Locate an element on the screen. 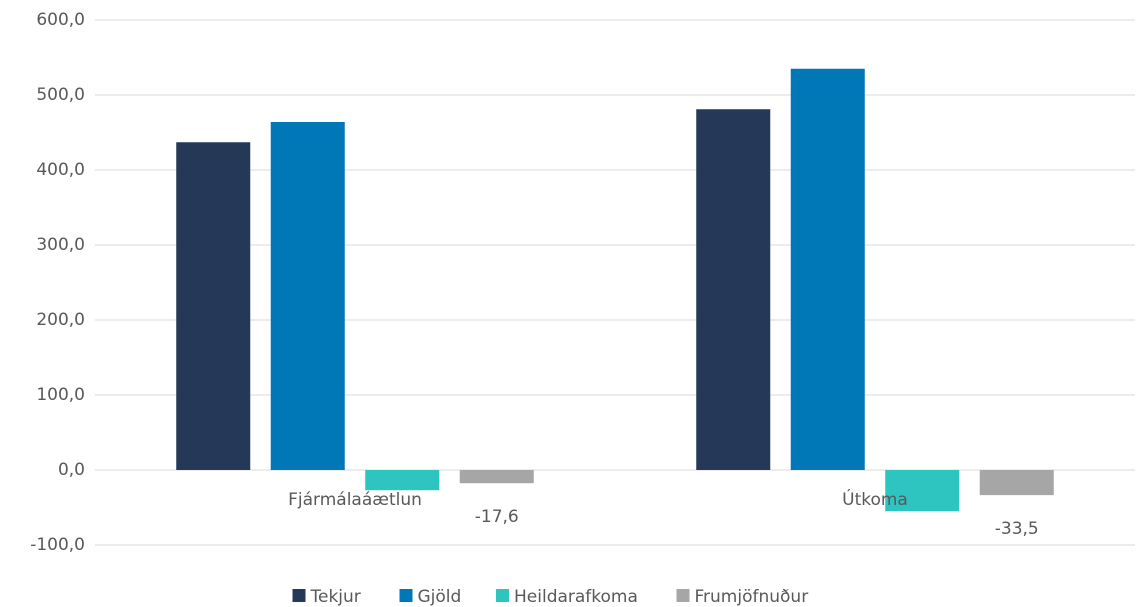  y-tick-label: 100,0 is located at coordinates (60, 395).